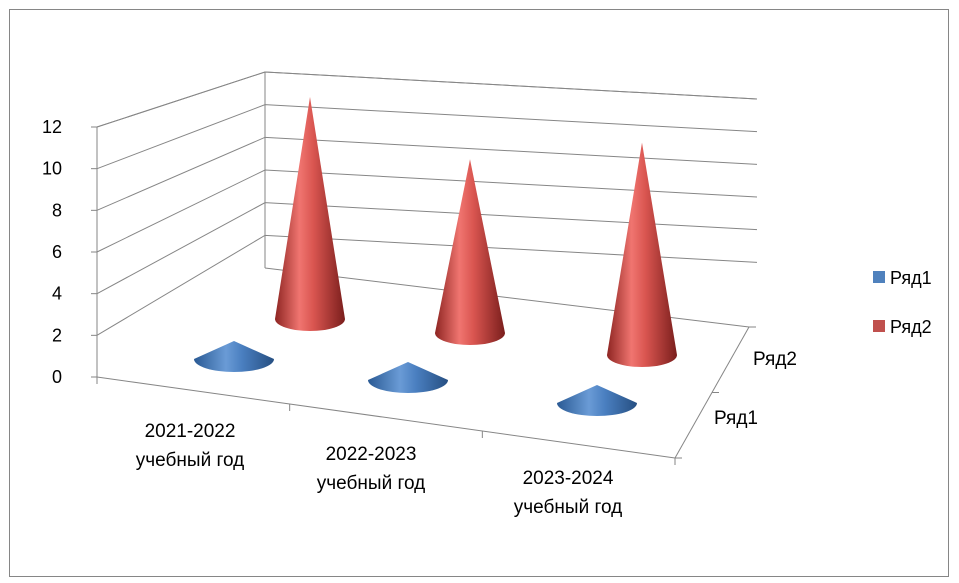 Image resolution: width=959 pixels, height=583 pixels. What do you see at coordinates (190, 431) in the screenshot?
I see `x-tick-label: 2021-2022` at bounding box center [190, 431].